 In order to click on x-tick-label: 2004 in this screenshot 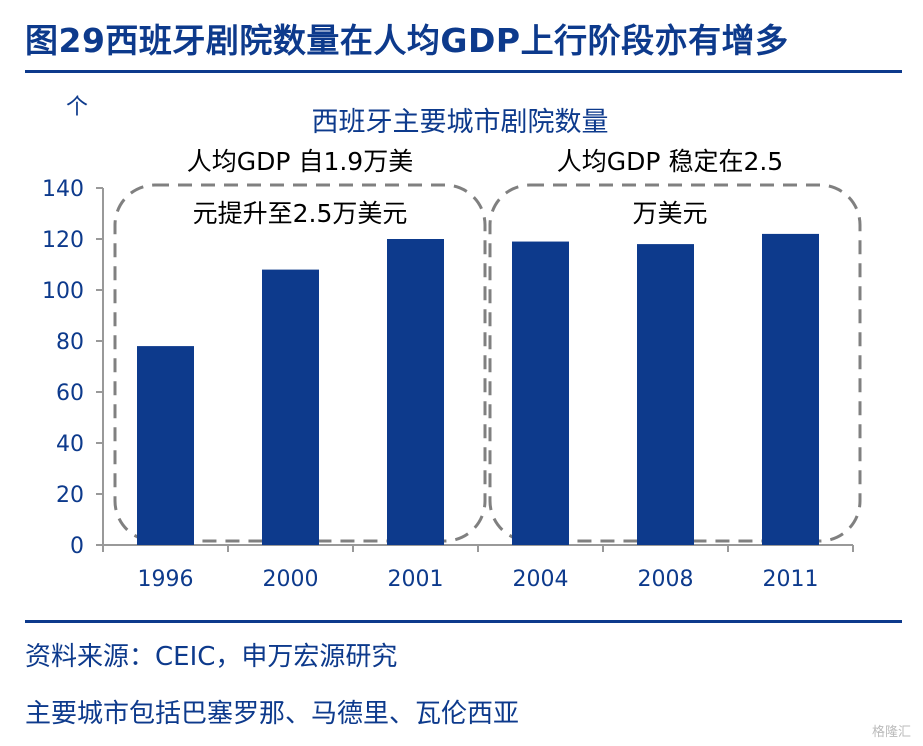, I will do `click(541, 579)`.